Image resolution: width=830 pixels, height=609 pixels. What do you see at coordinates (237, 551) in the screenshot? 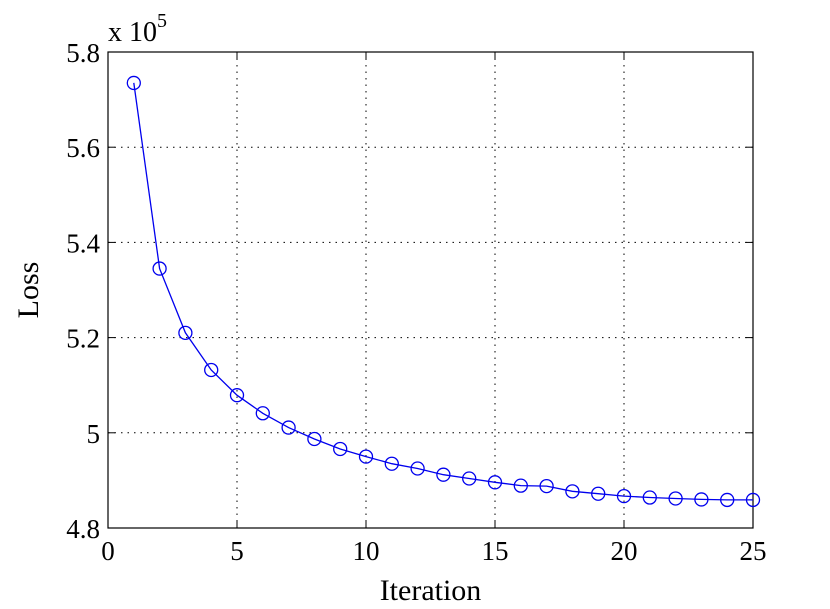
I see `x-tick-label: 5` at bounding box center [237, 551].